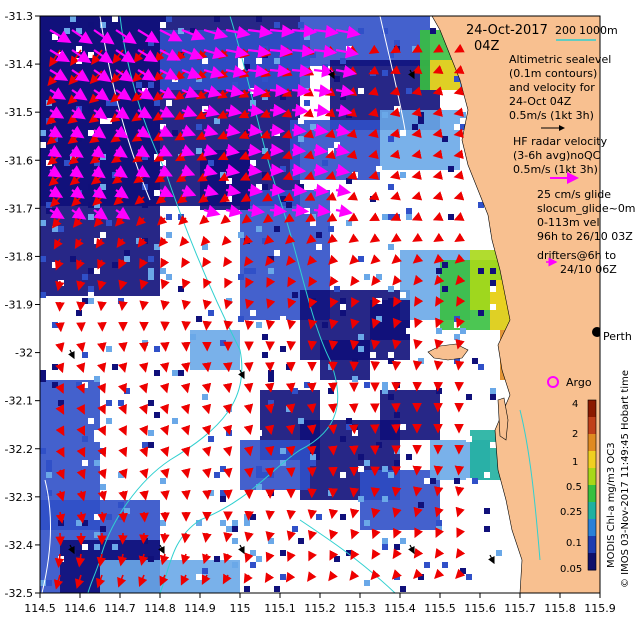  I want to click on colorbar-tick-2: 2, so click(575, 434).